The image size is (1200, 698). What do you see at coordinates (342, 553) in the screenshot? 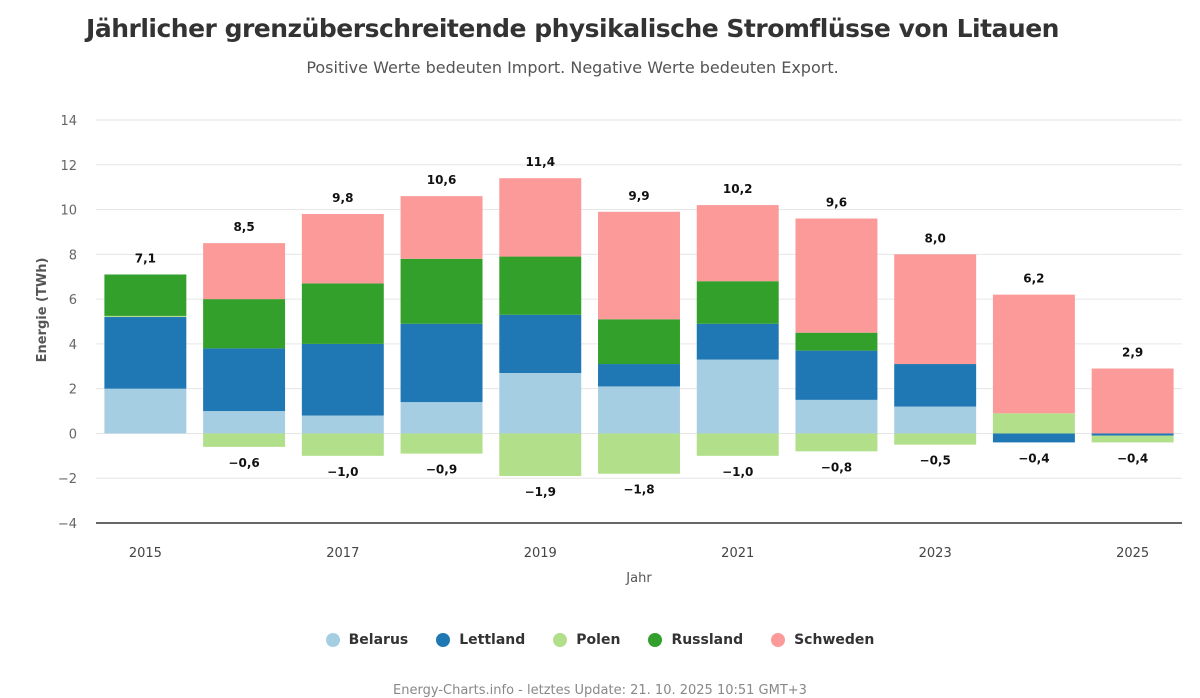
I see `x-tick-label: 2017` at bounding box center [342, 553].